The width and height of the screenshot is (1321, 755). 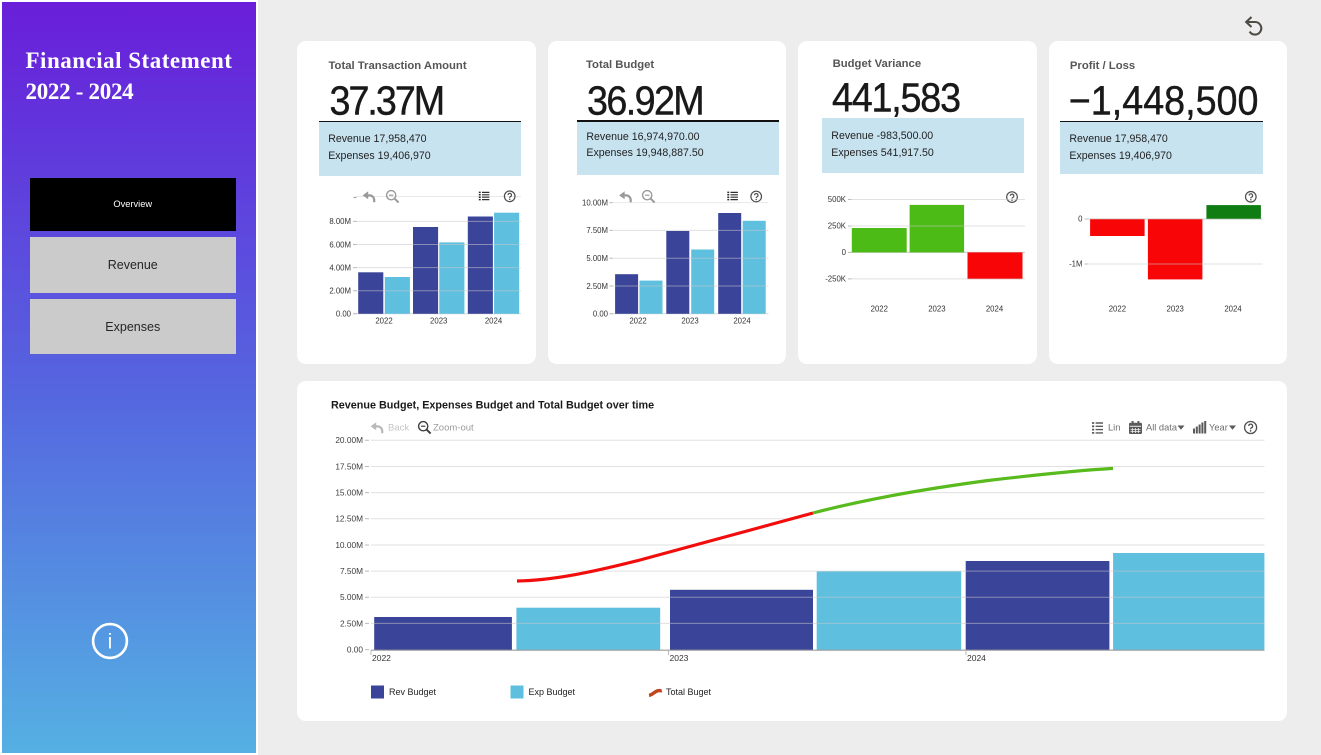 What do you see at coordinates (340, 221) in the screenshot?
I see `svg-text: 8.00M` at bounding box center [340, 221].